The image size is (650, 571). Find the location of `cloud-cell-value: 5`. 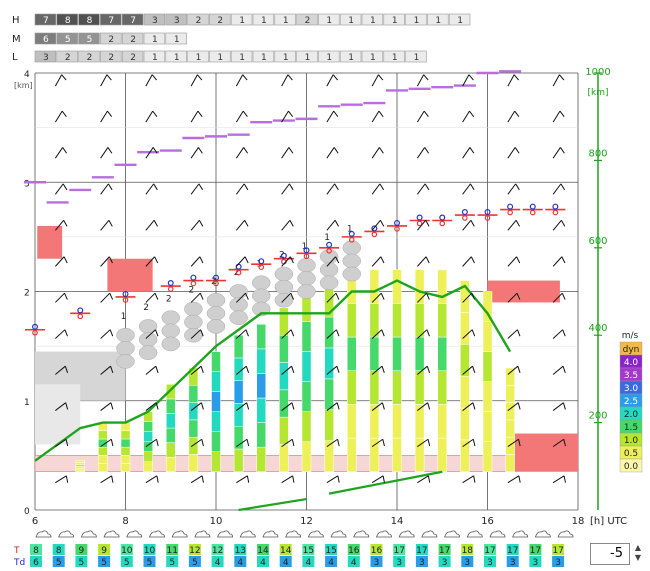

cloud-cell-value: 5 is located at coordinates (90, 40).